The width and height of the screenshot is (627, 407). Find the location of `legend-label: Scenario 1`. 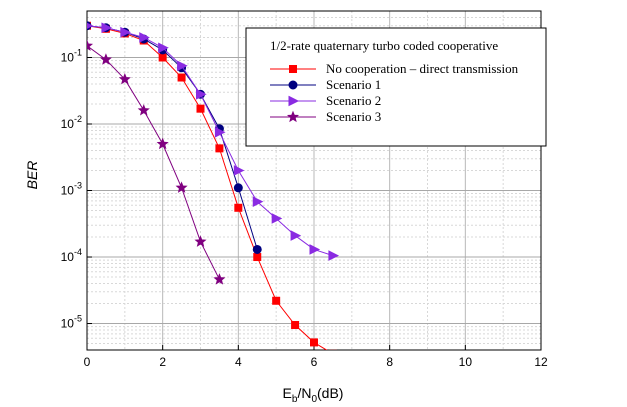

legend-label: Scenario 1 is located at coordinates (353, 84).